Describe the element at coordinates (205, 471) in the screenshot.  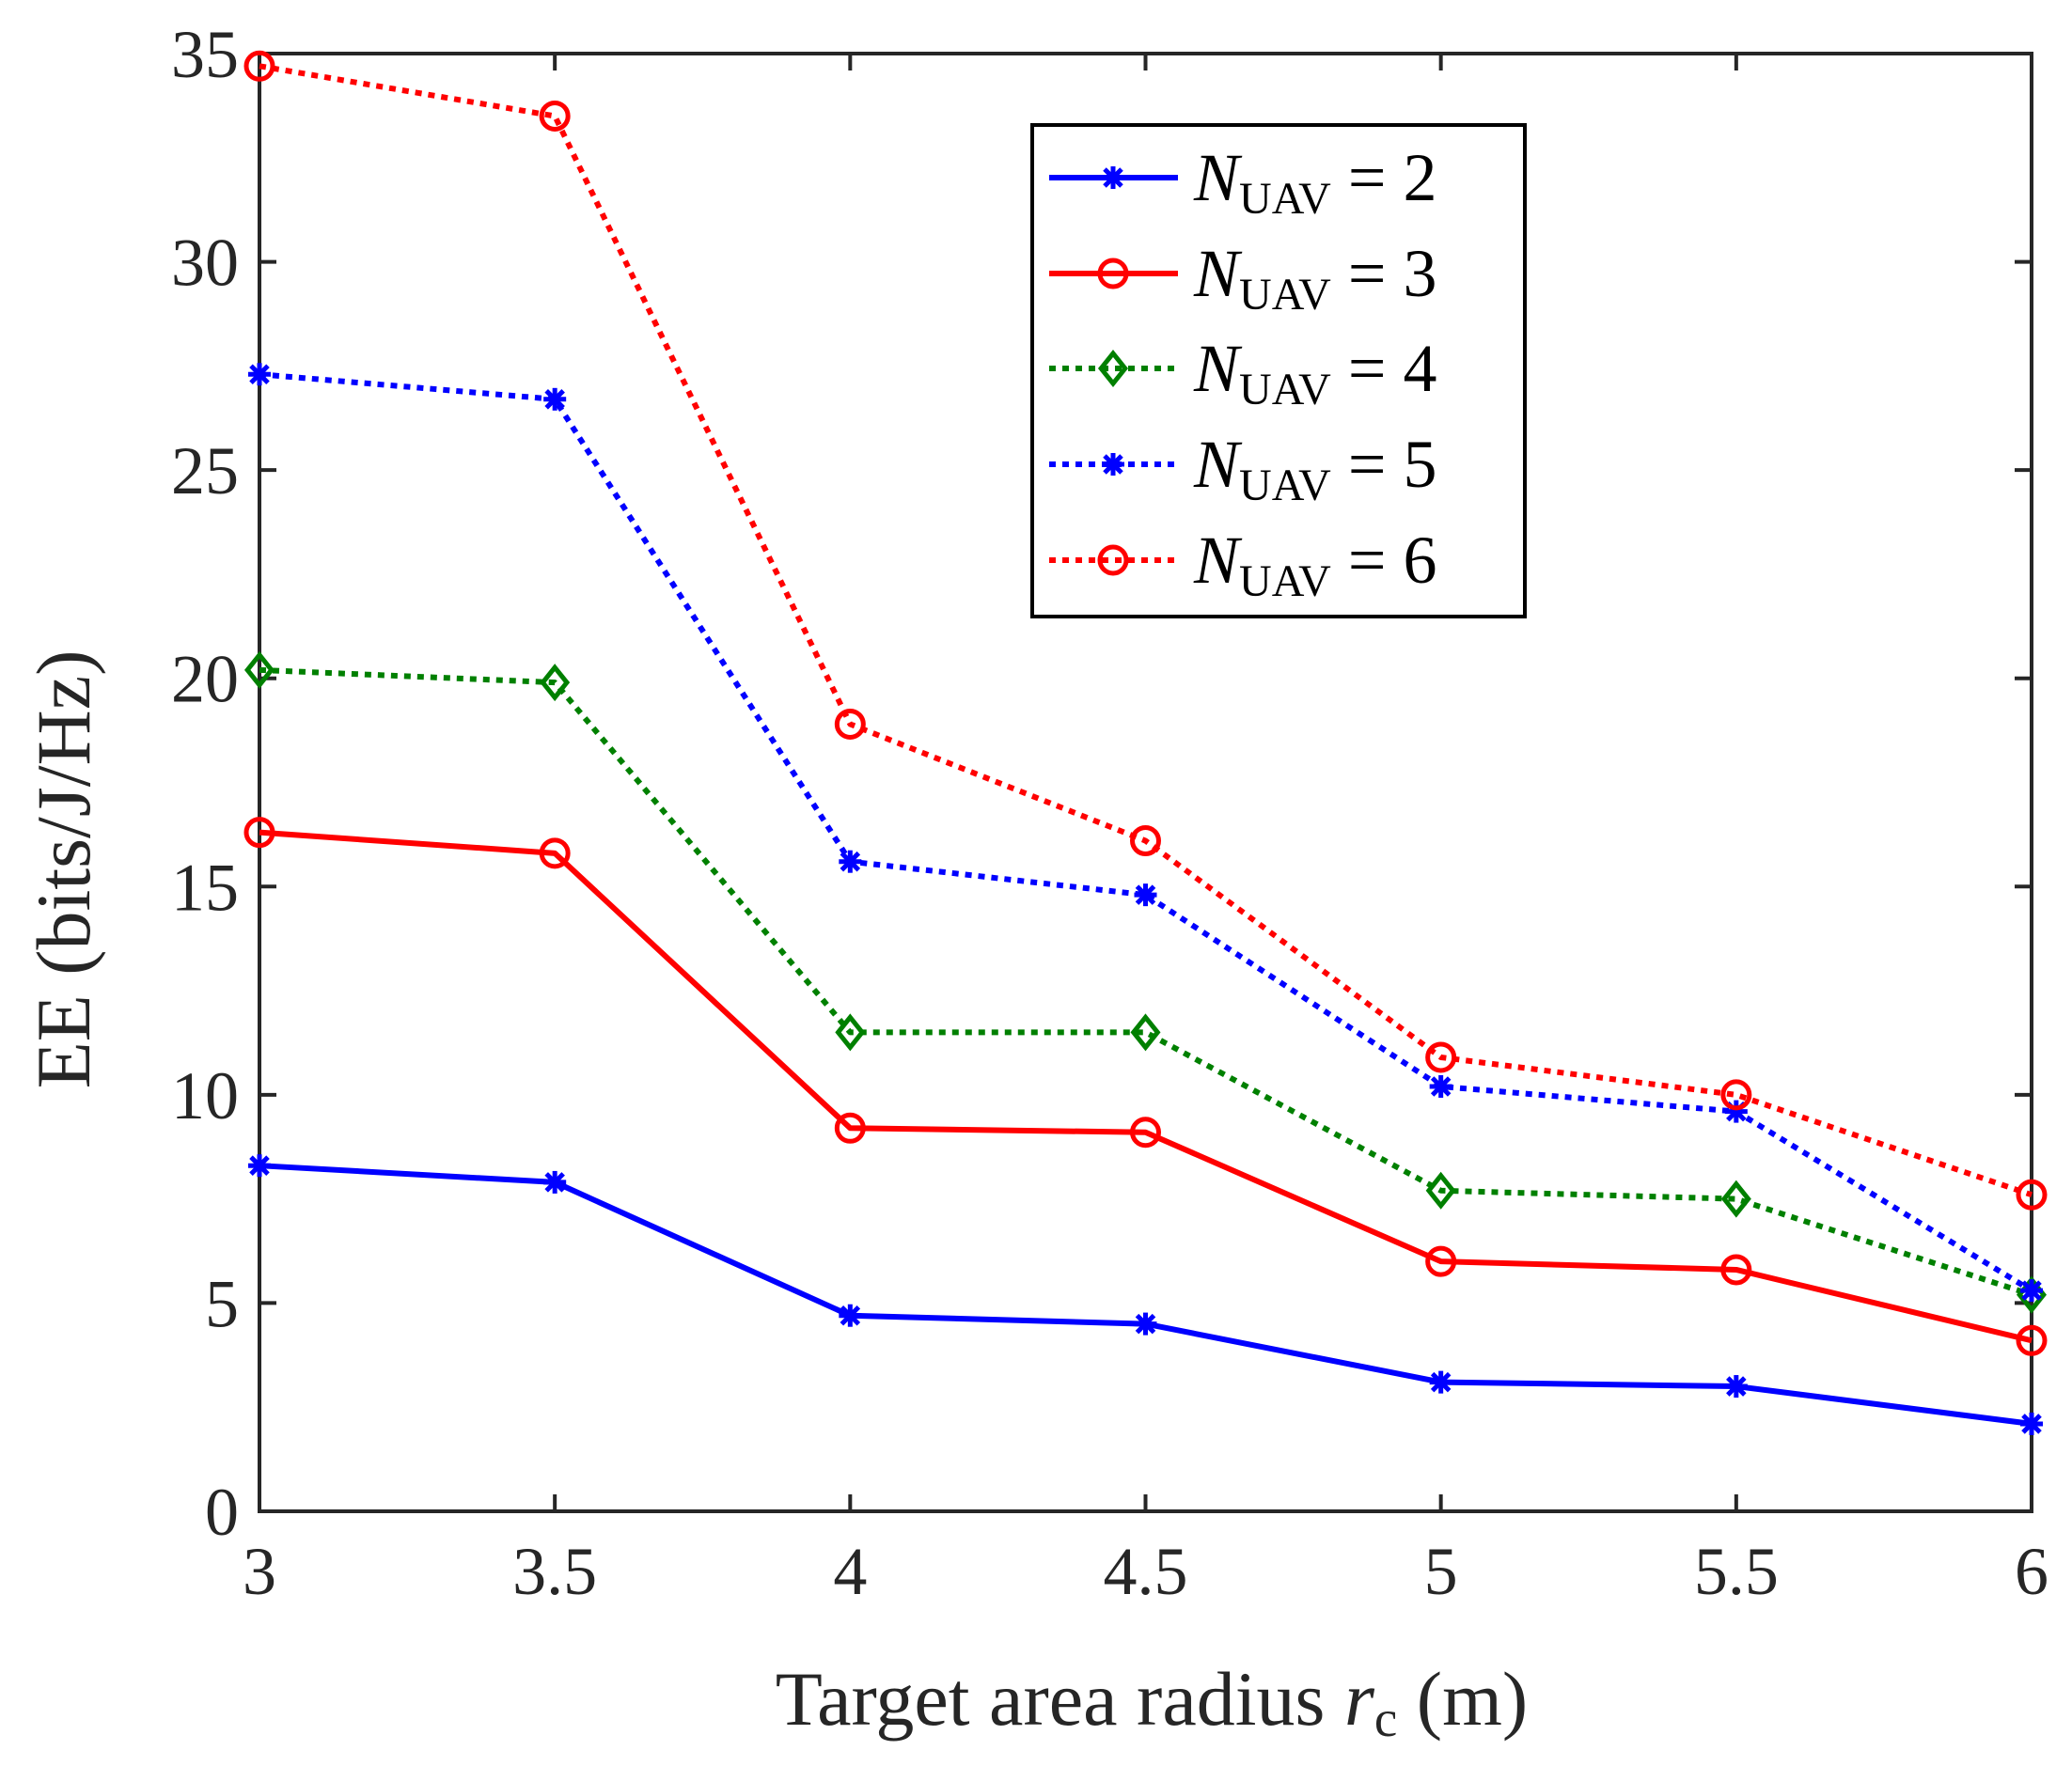
I see `y-tick-label: 25` at that location.